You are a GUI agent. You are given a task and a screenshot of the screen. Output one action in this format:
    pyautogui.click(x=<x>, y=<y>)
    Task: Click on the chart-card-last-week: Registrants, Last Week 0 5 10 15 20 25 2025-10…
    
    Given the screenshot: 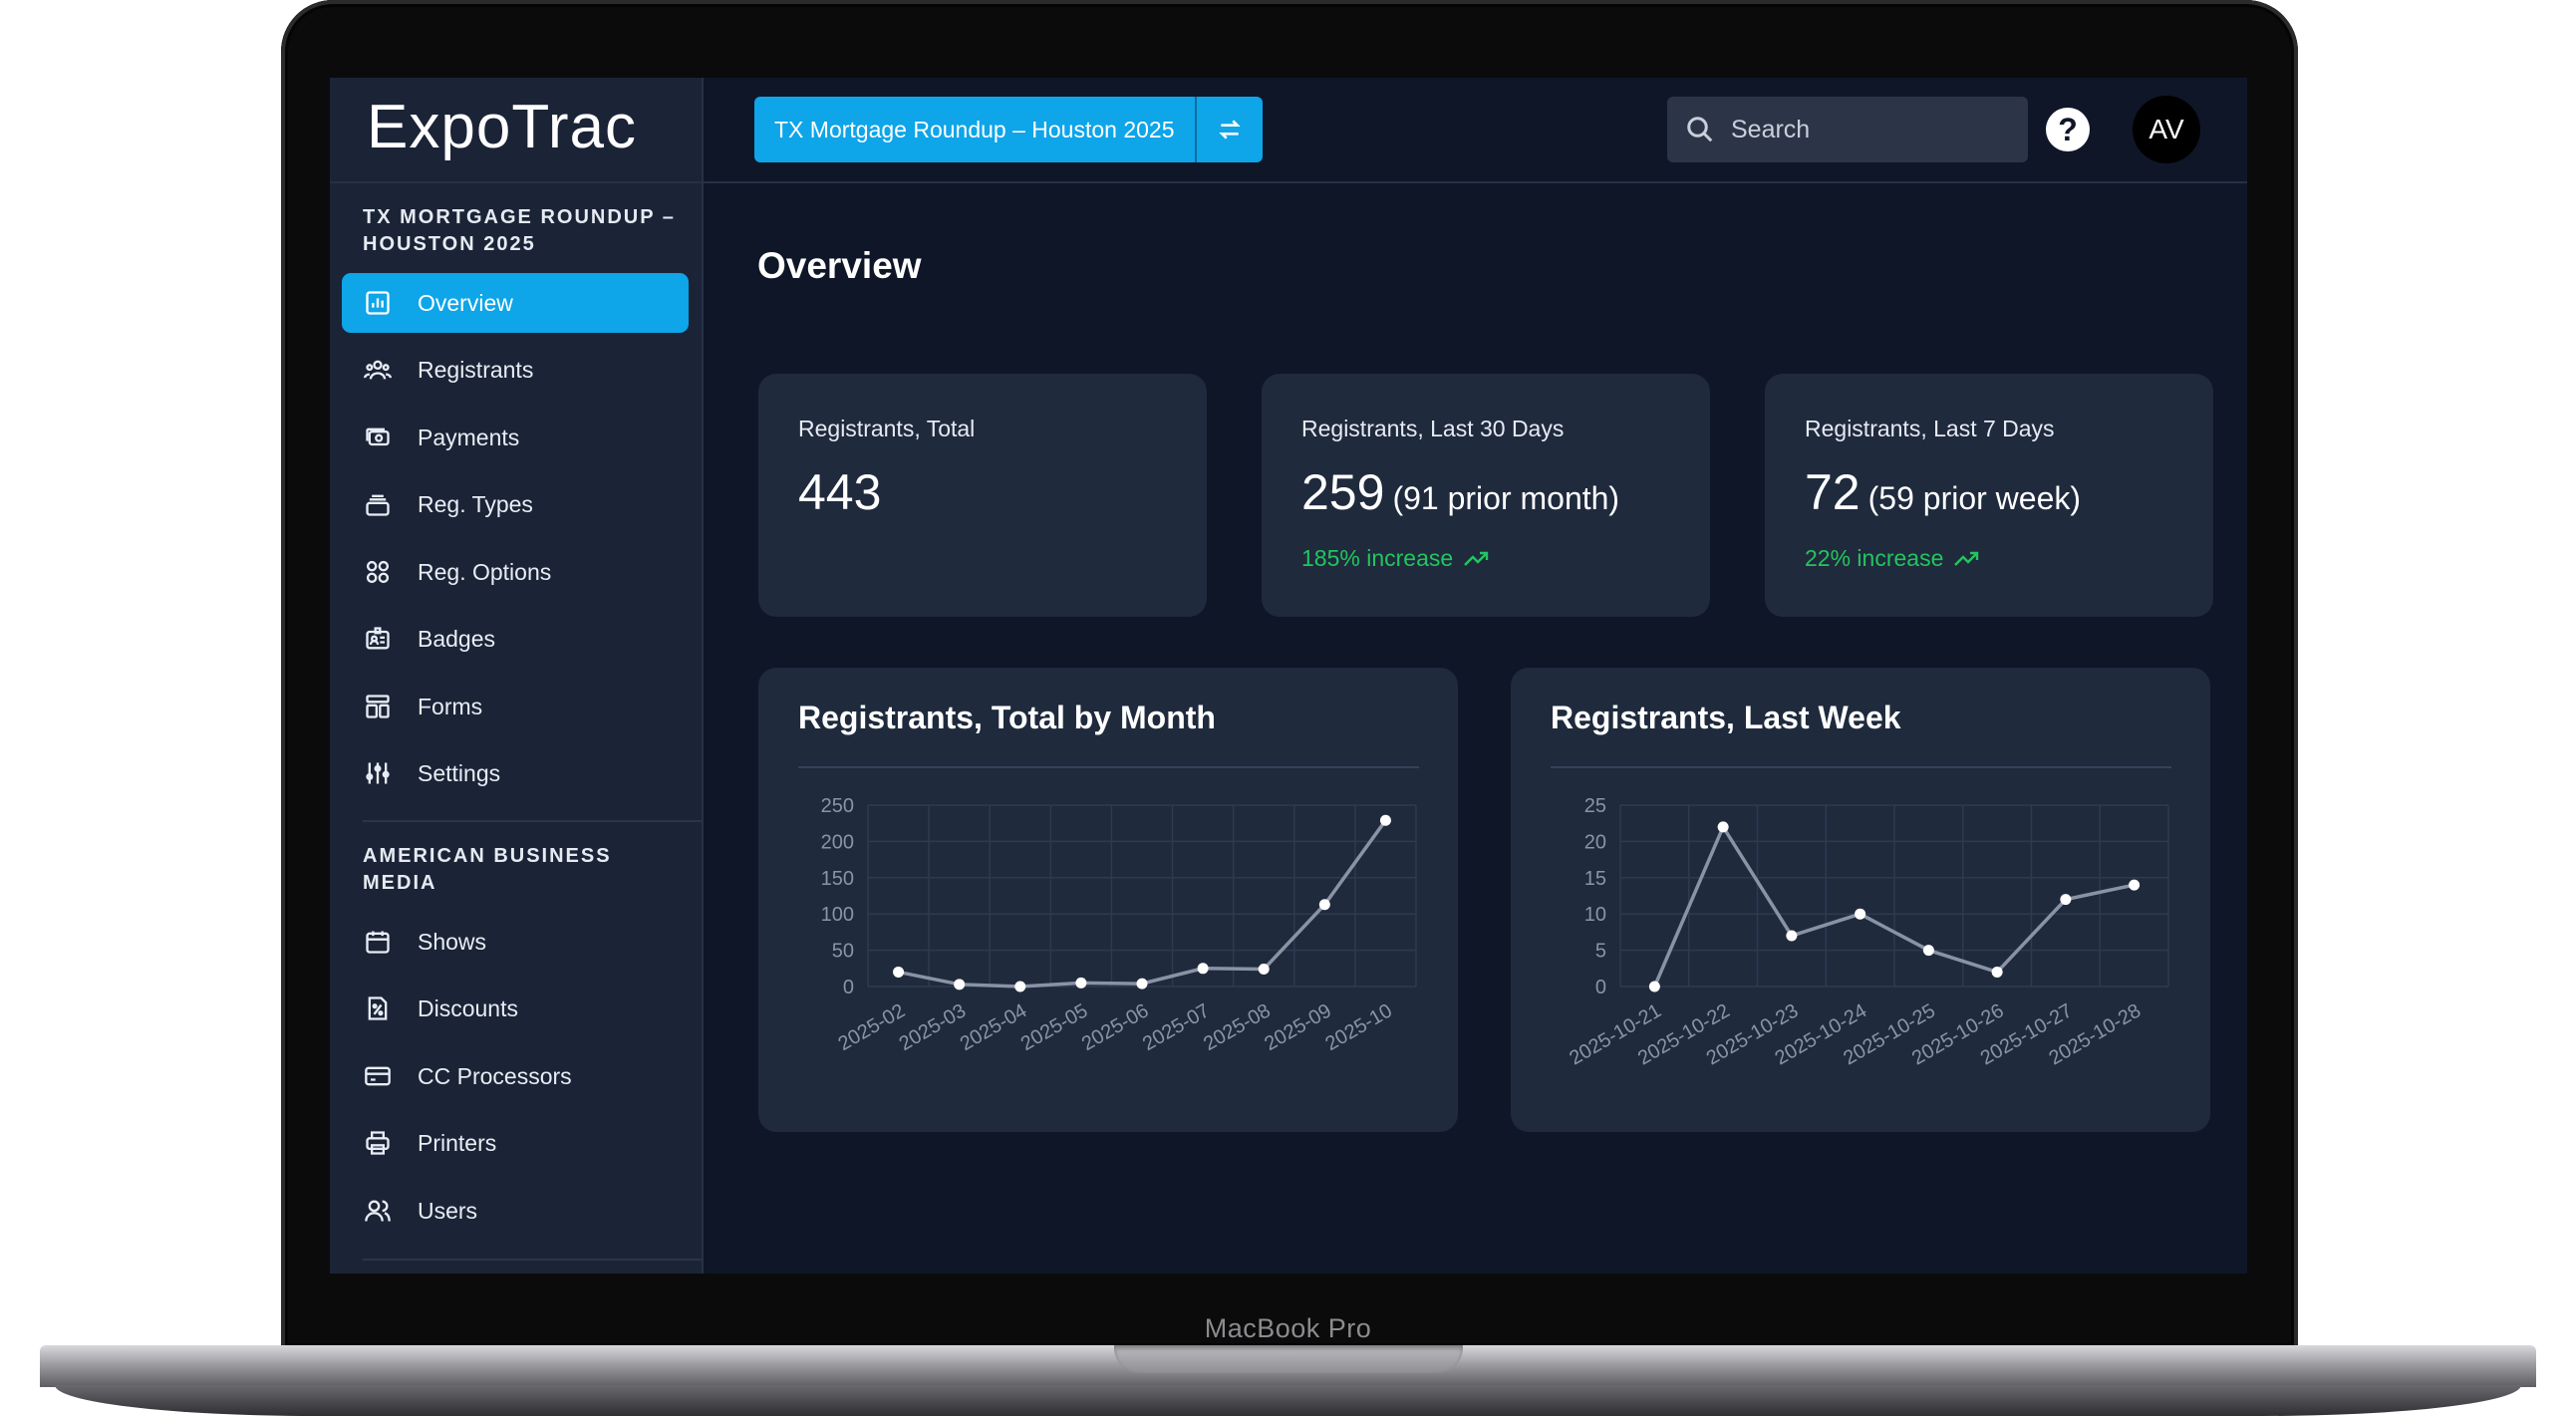 What is the action you would take?
    pyautogui.click(x=1860, y=900)
    